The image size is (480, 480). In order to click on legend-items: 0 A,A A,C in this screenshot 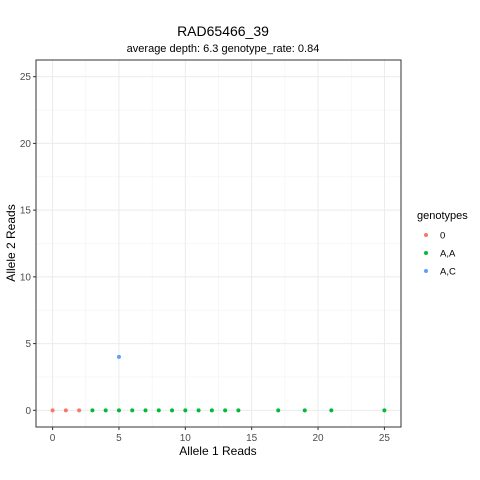, I will do `click(440, 254)`.